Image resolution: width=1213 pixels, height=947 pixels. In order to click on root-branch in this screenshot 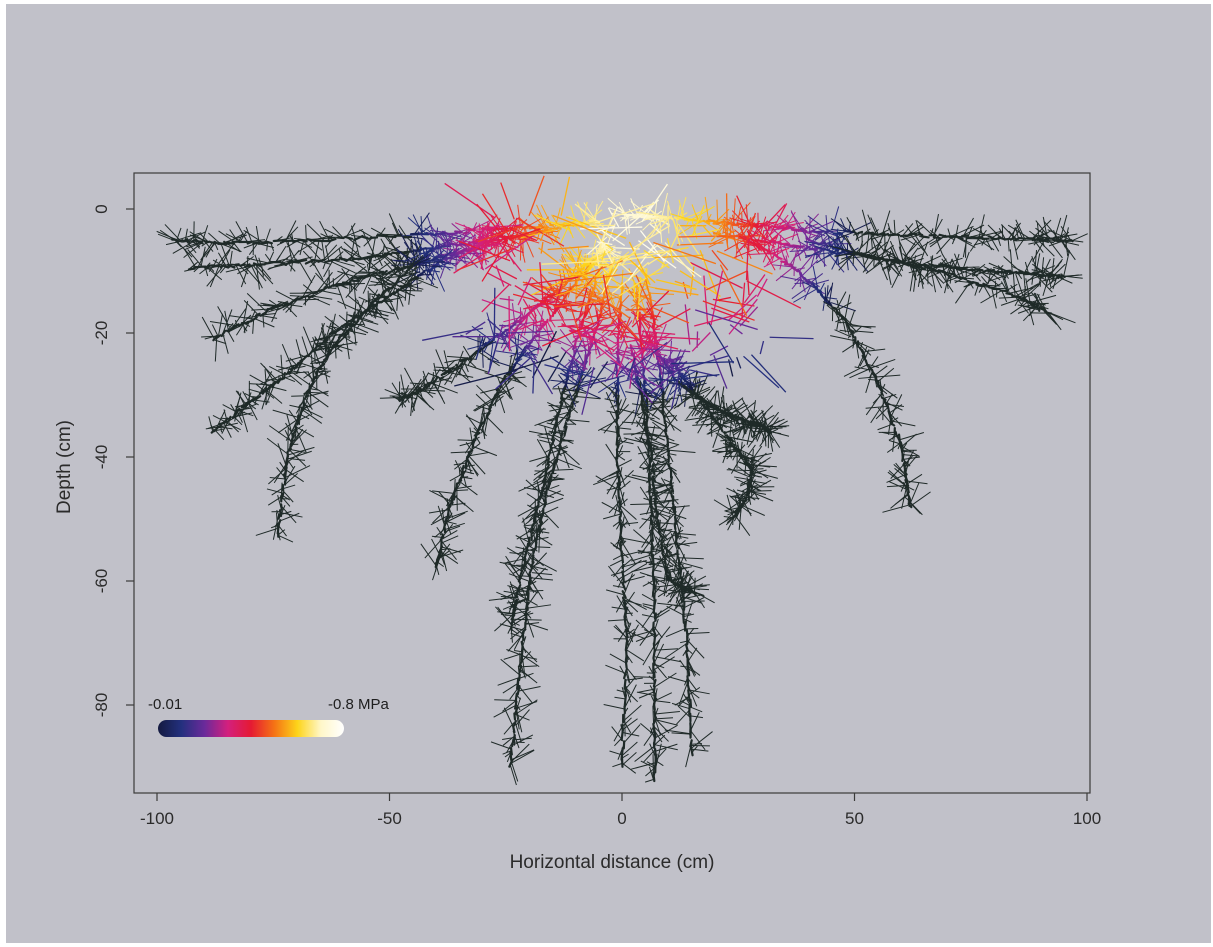, I will do `click(847, 227)`.